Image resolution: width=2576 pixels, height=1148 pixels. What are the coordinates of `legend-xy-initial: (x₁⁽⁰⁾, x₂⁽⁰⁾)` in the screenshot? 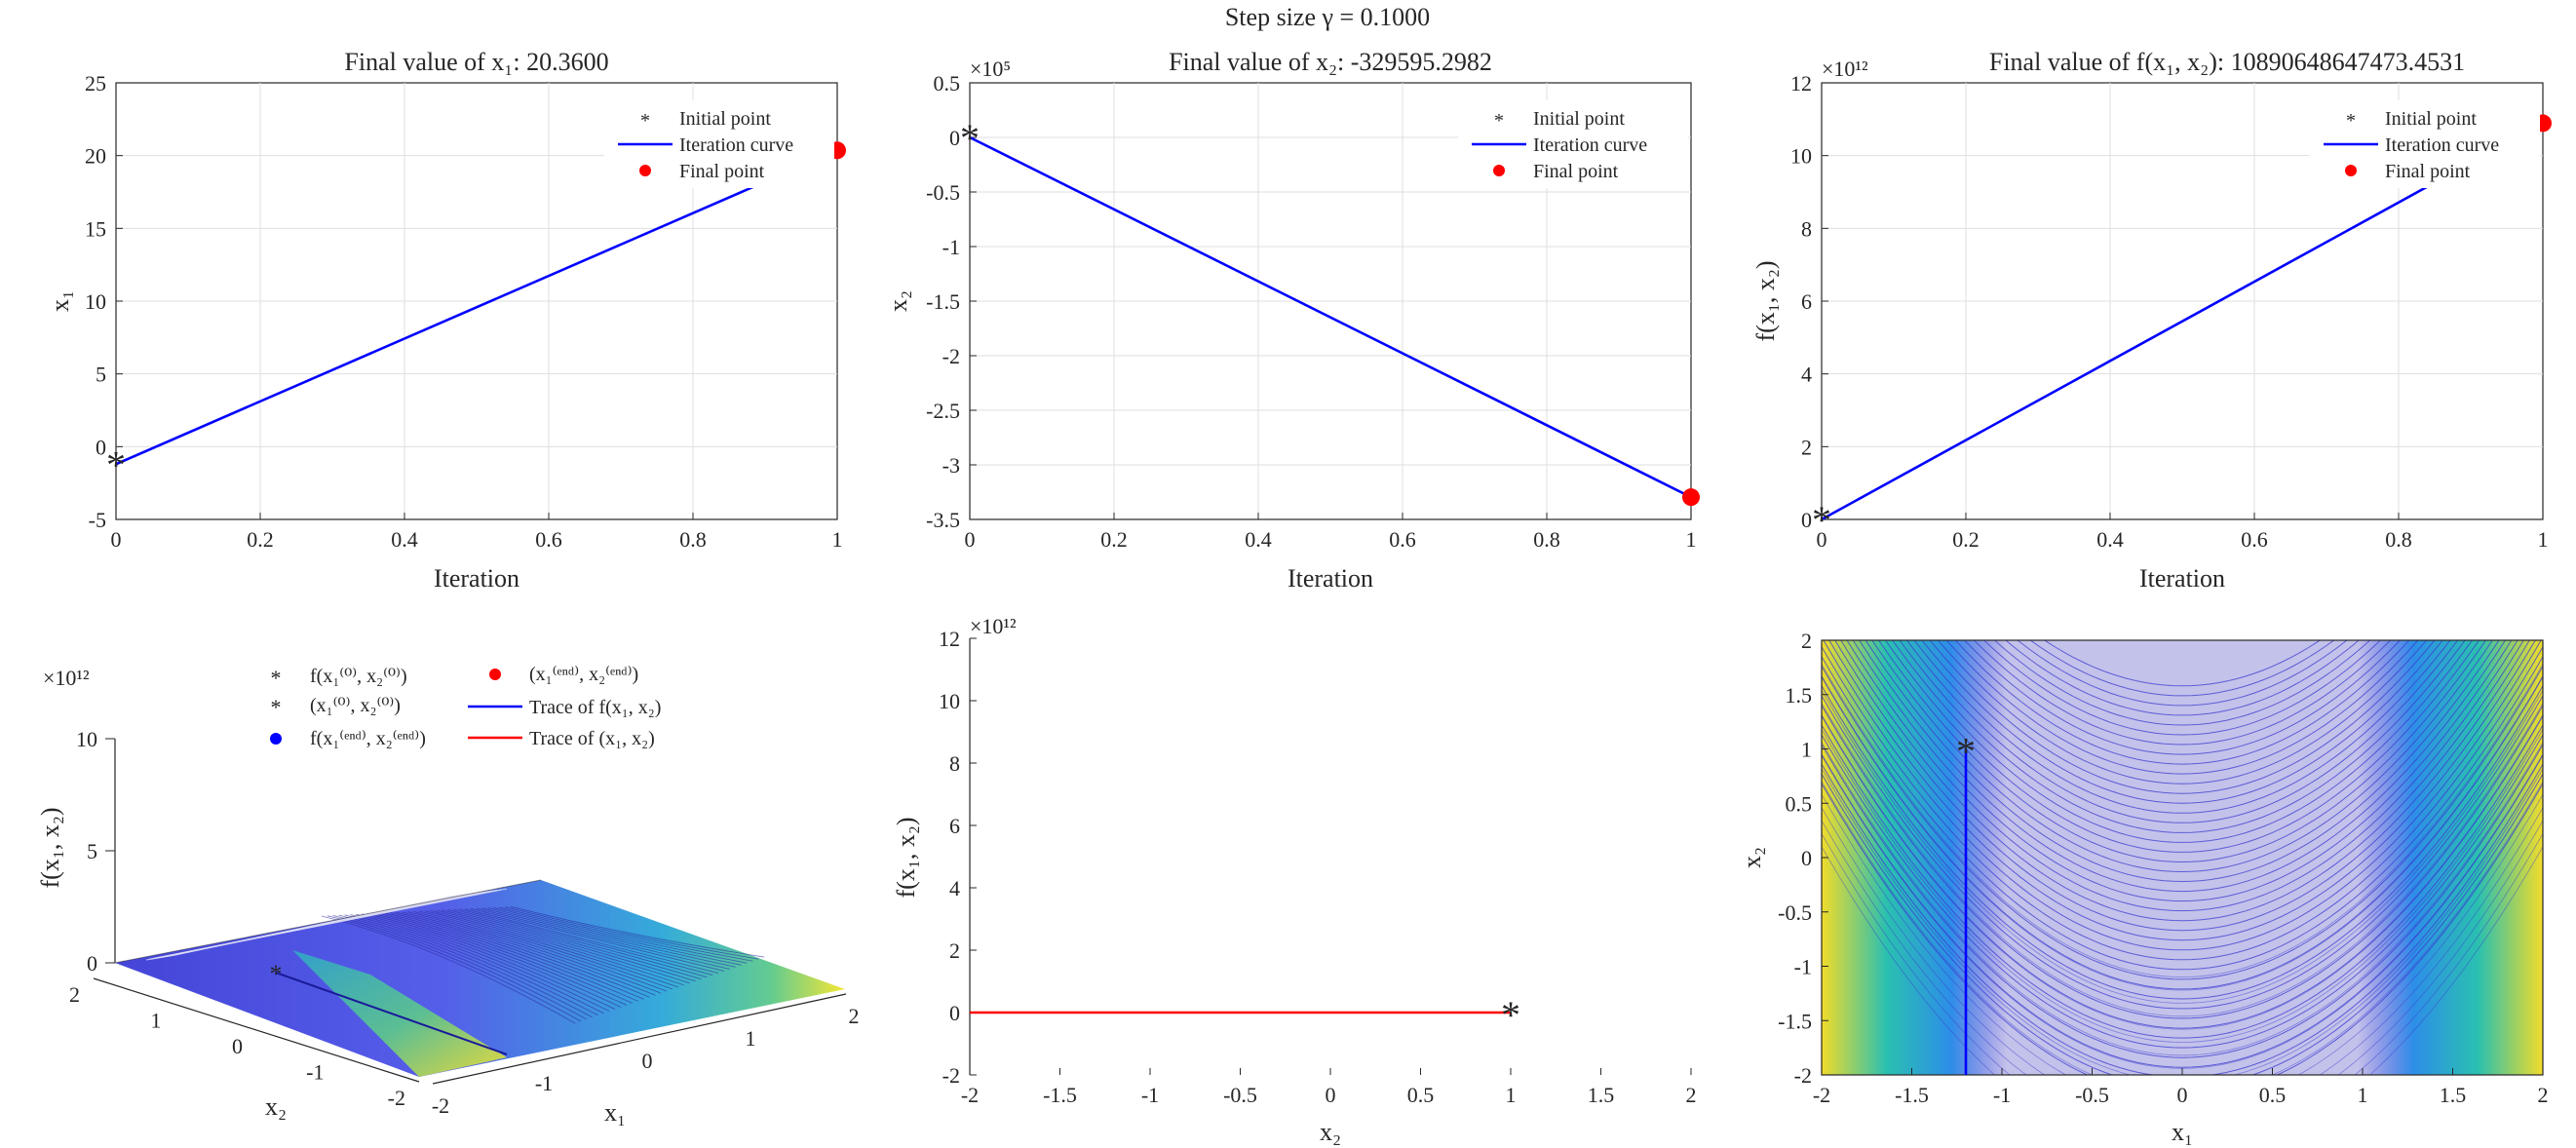 It's located at (355, 705).